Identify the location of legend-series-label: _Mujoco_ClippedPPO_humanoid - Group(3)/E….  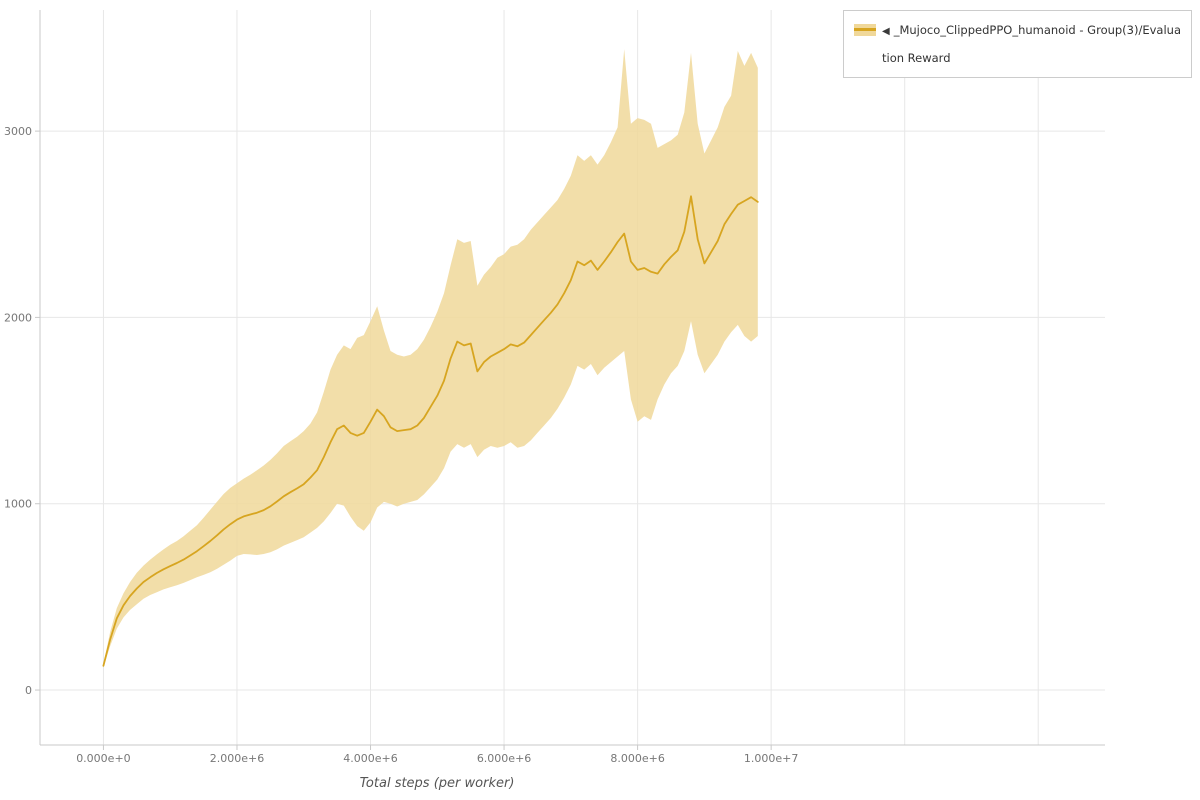
(1032, 44).